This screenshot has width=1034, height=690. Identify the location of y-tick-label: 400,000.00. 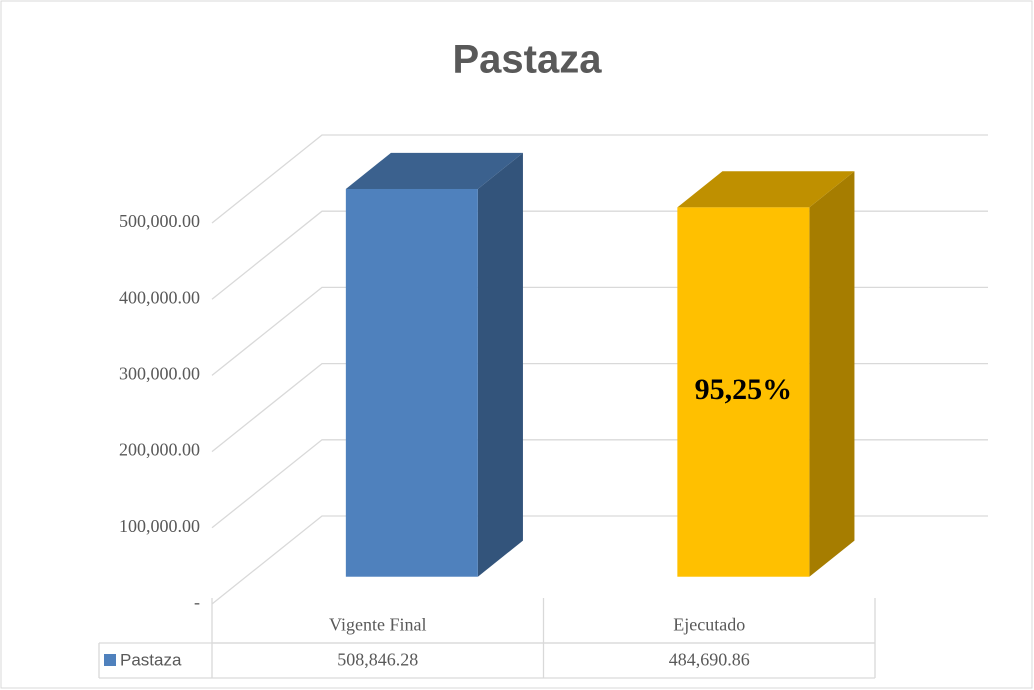
(159, 297).